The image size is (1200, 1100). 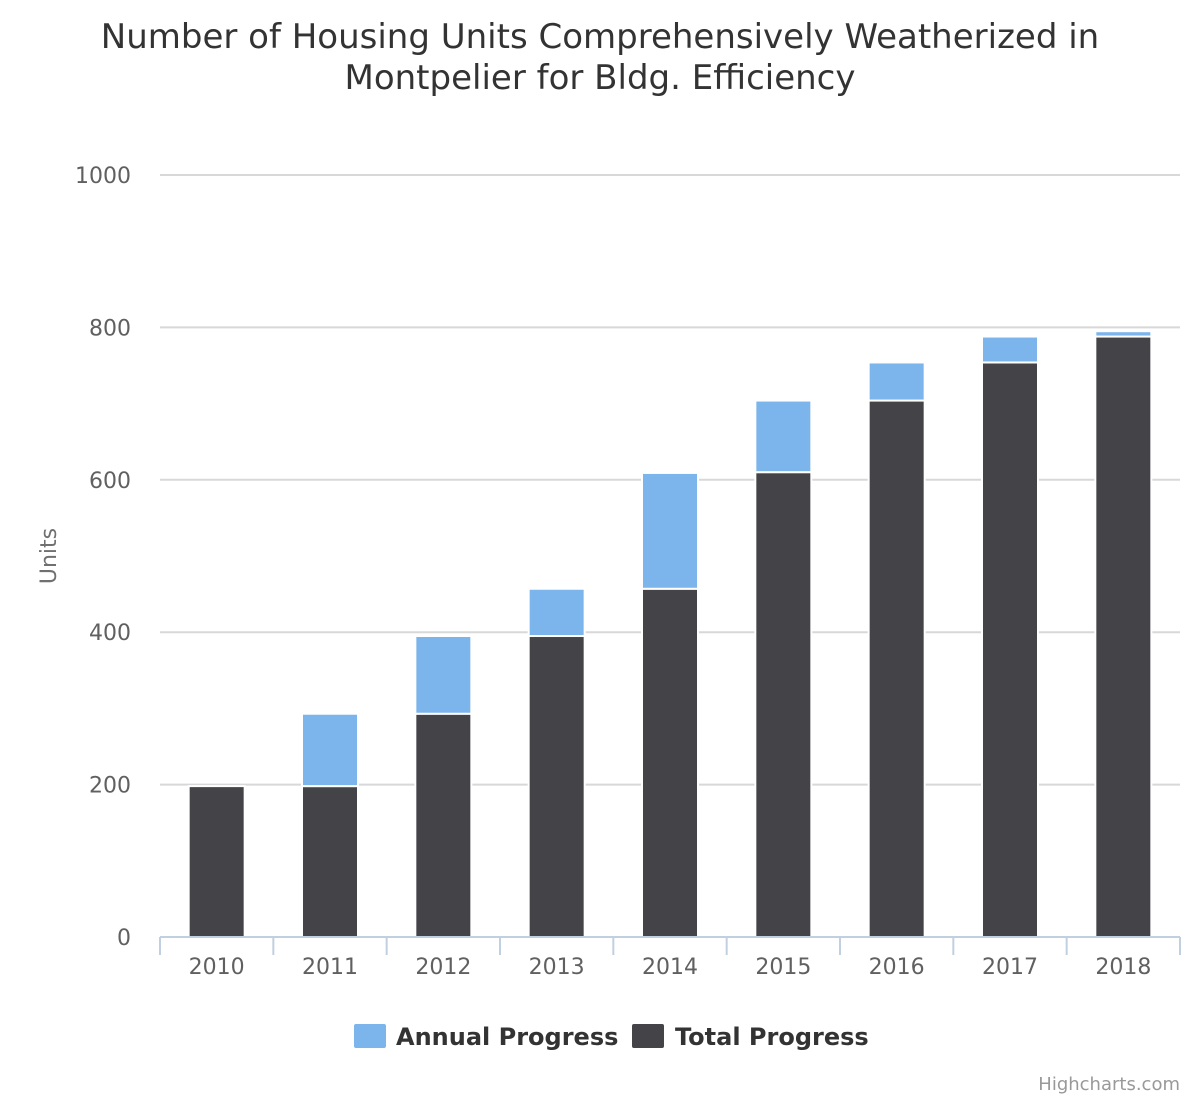 What do you see at coordinates (670, 530) in the screenshot?
I see `bar-annual-progress-2014` at bounding box center [670, 530].